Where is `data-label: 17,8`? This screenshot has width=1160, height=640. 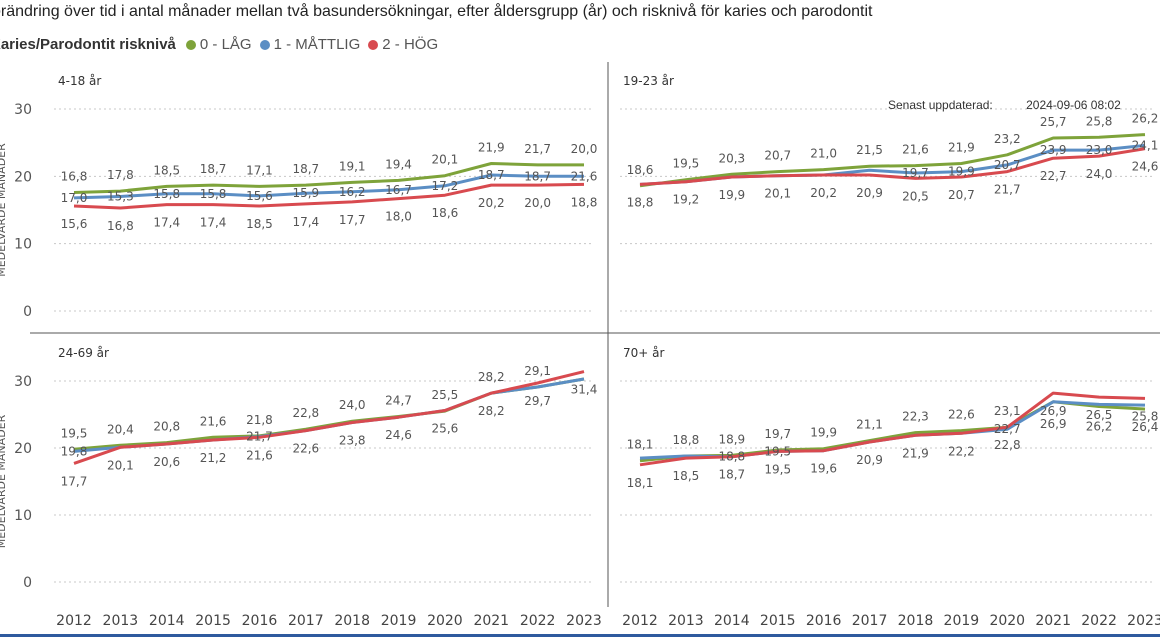 data-label: 17,8 is located at coordinates (120, 175).